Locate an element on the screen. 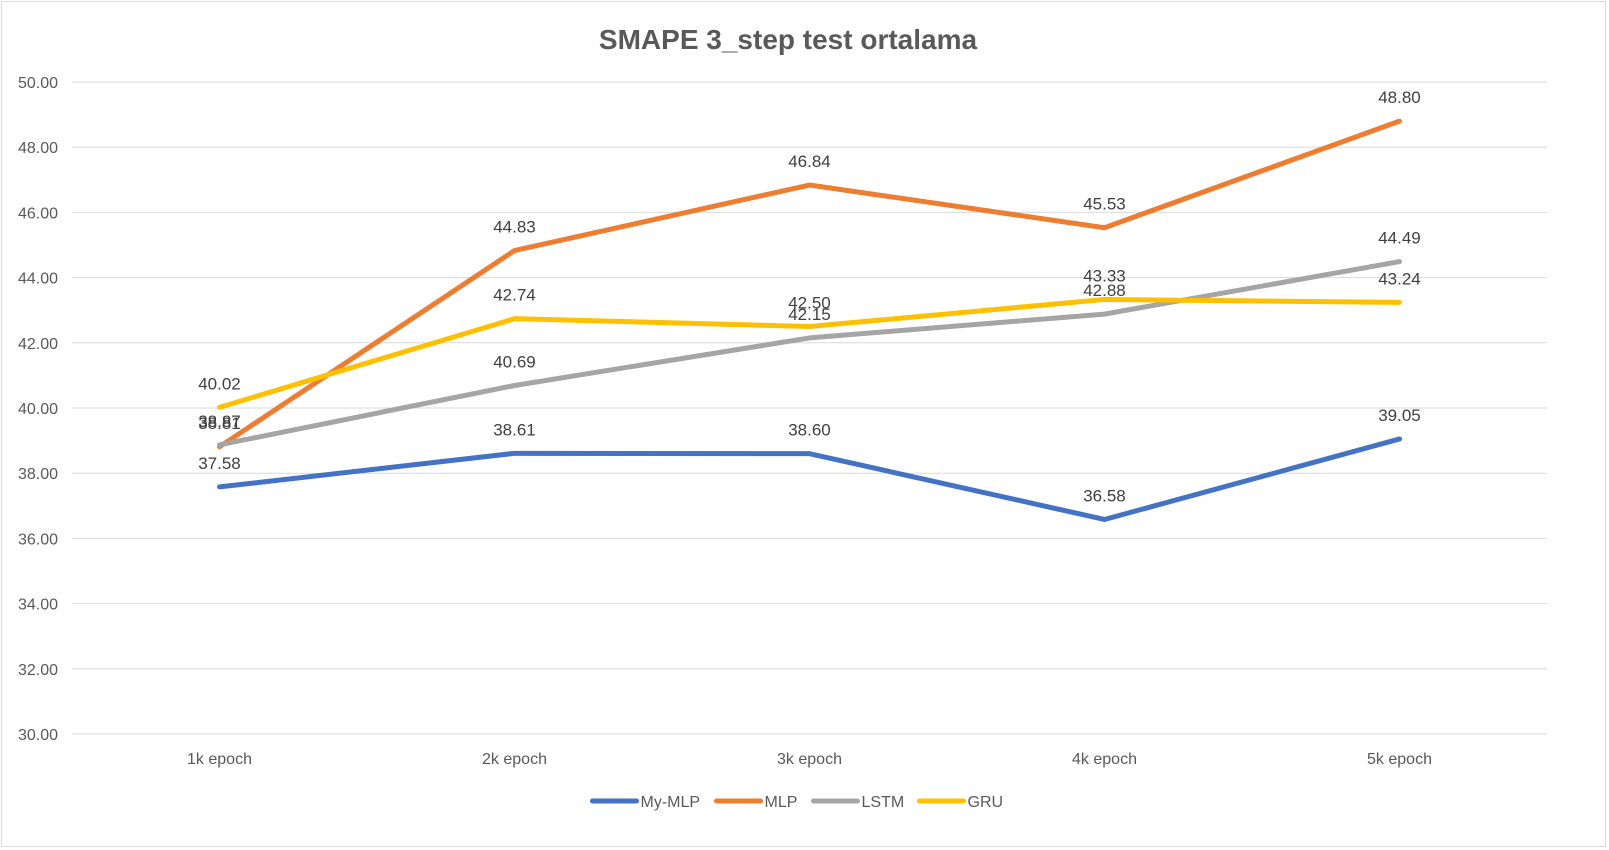 The height and width of the screenshot is (850, 1609). data-label-gru: 43.33 is located at coordinates (1104, 275).